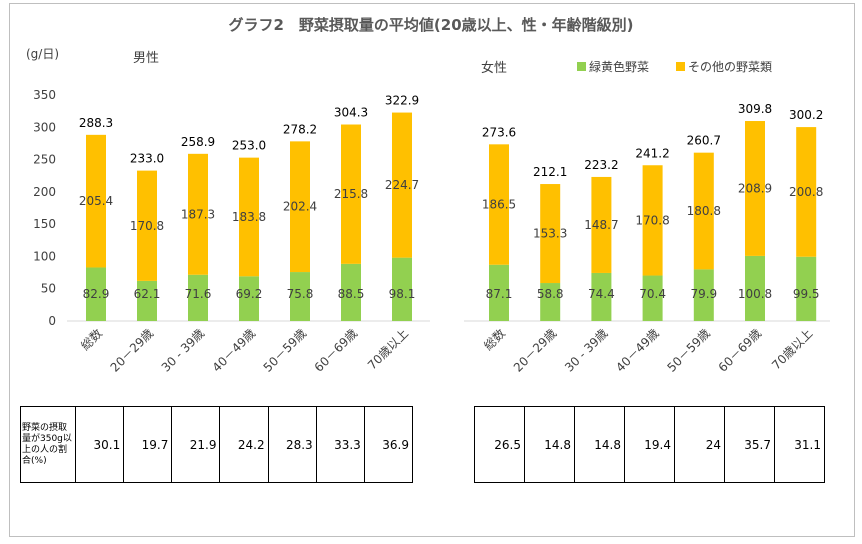  I want to click on x-tick-label: 50－59歳, so click(688, 350).